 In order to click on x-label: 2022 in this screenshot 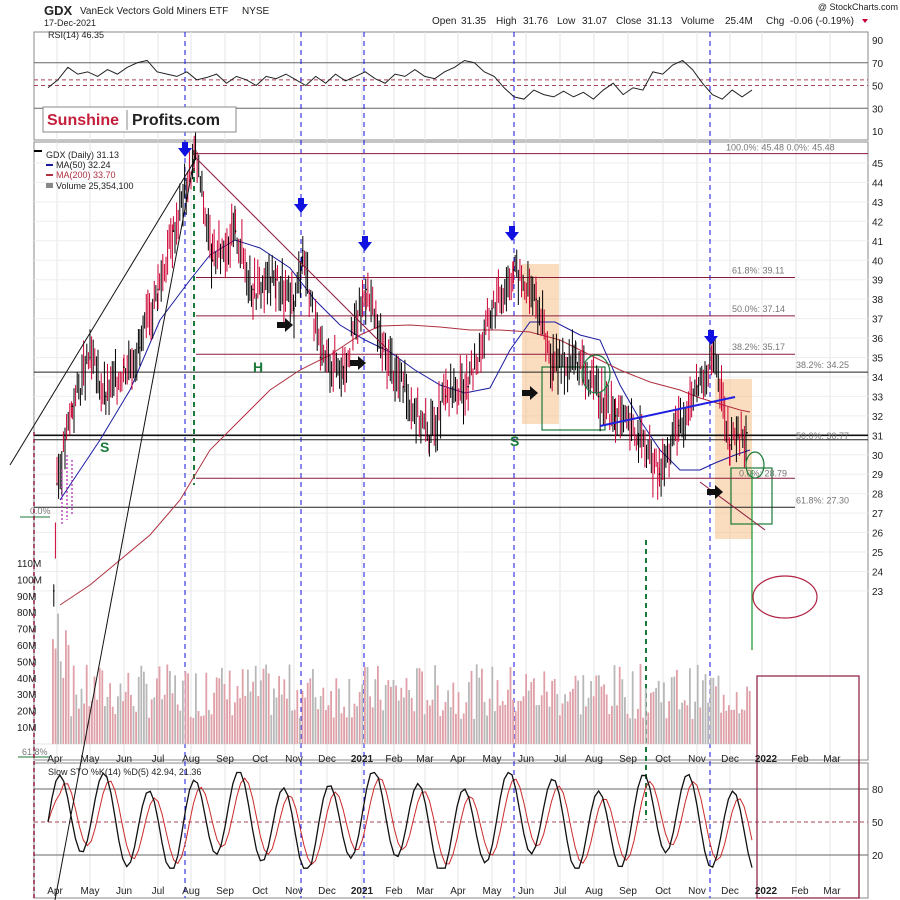, I will do `click(766, 759)`.